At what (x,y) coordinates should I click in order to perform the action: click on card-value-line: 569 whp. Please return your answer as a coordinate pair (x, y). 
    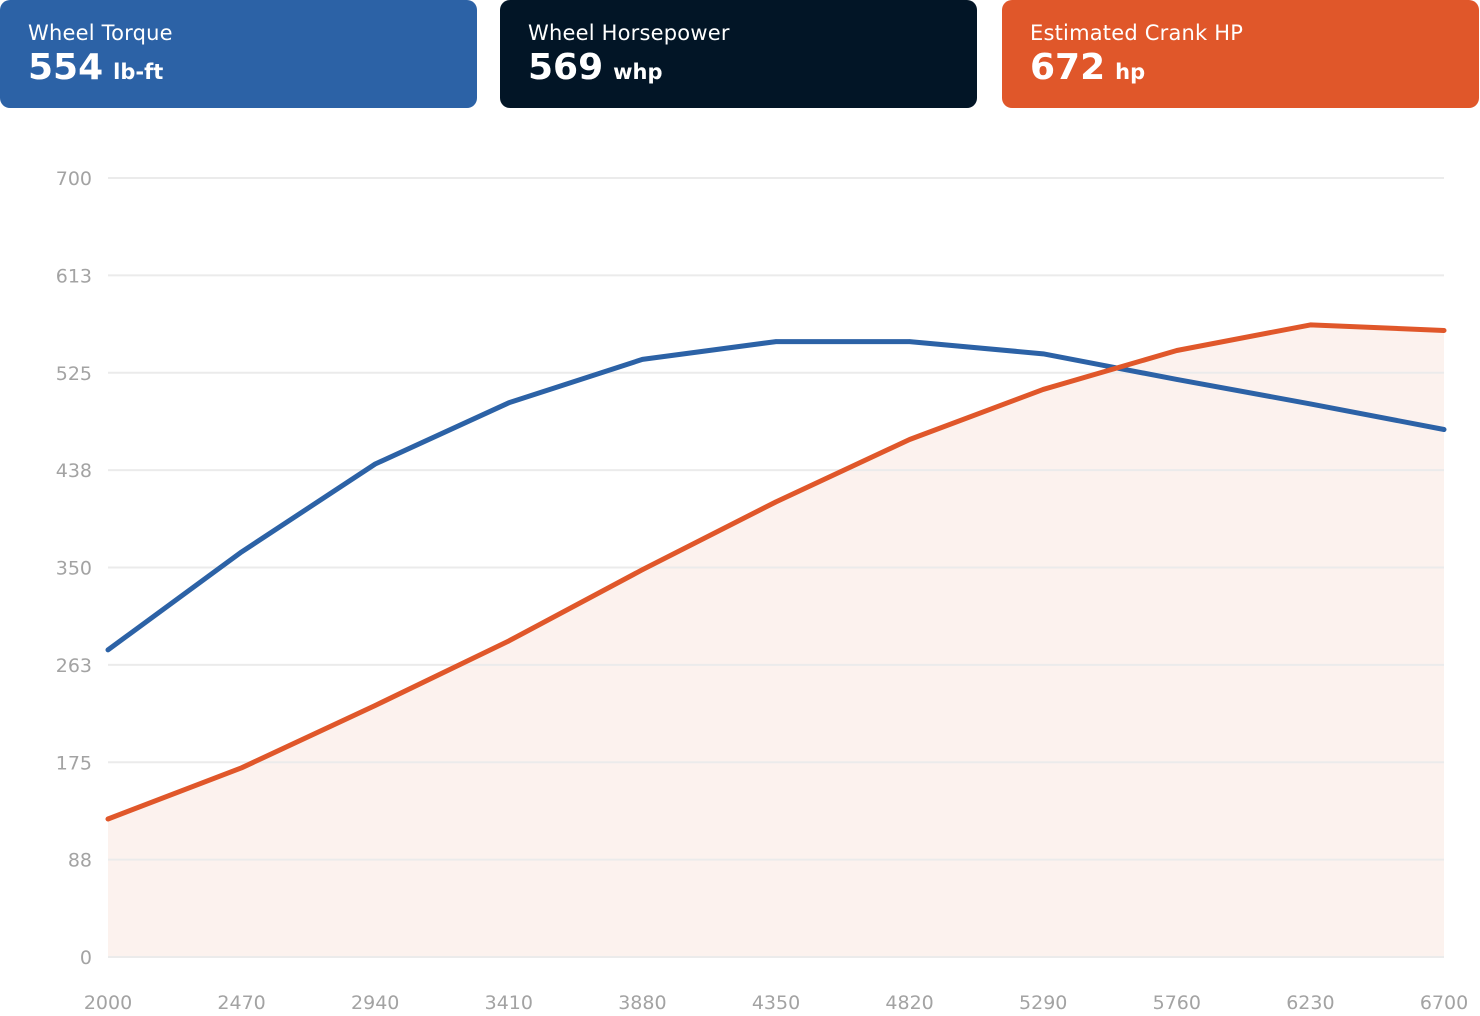
    Looking at the image, I should click on (752, 71).